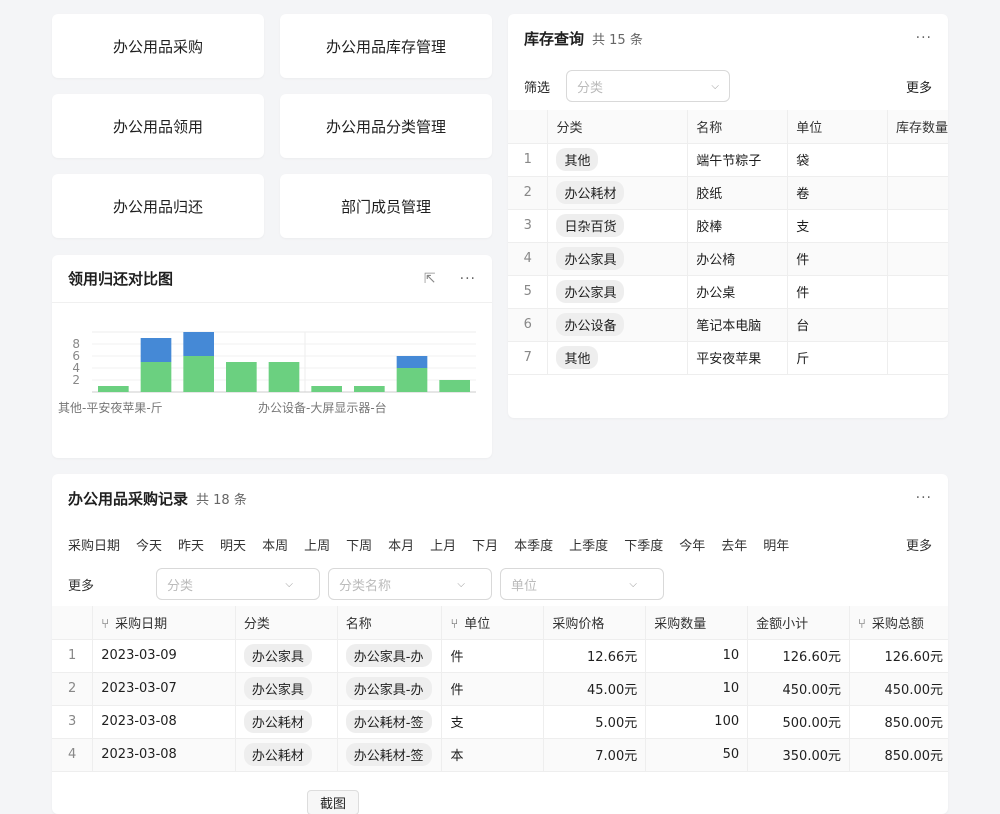 This screenshot has width=1000, height=814. Describe the element at coordinates (454, 624) in the screenshot. I see `tree-icon: ⑂` at that location.